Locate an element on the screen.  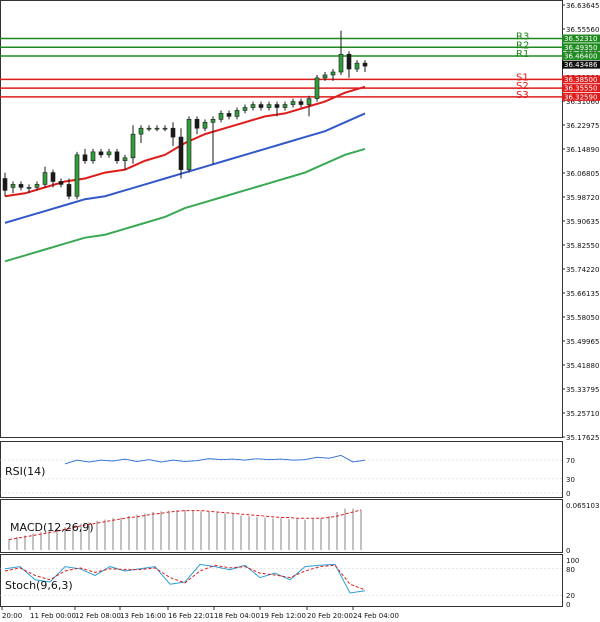
stoch-k-line is located at coordinates (185, 578).